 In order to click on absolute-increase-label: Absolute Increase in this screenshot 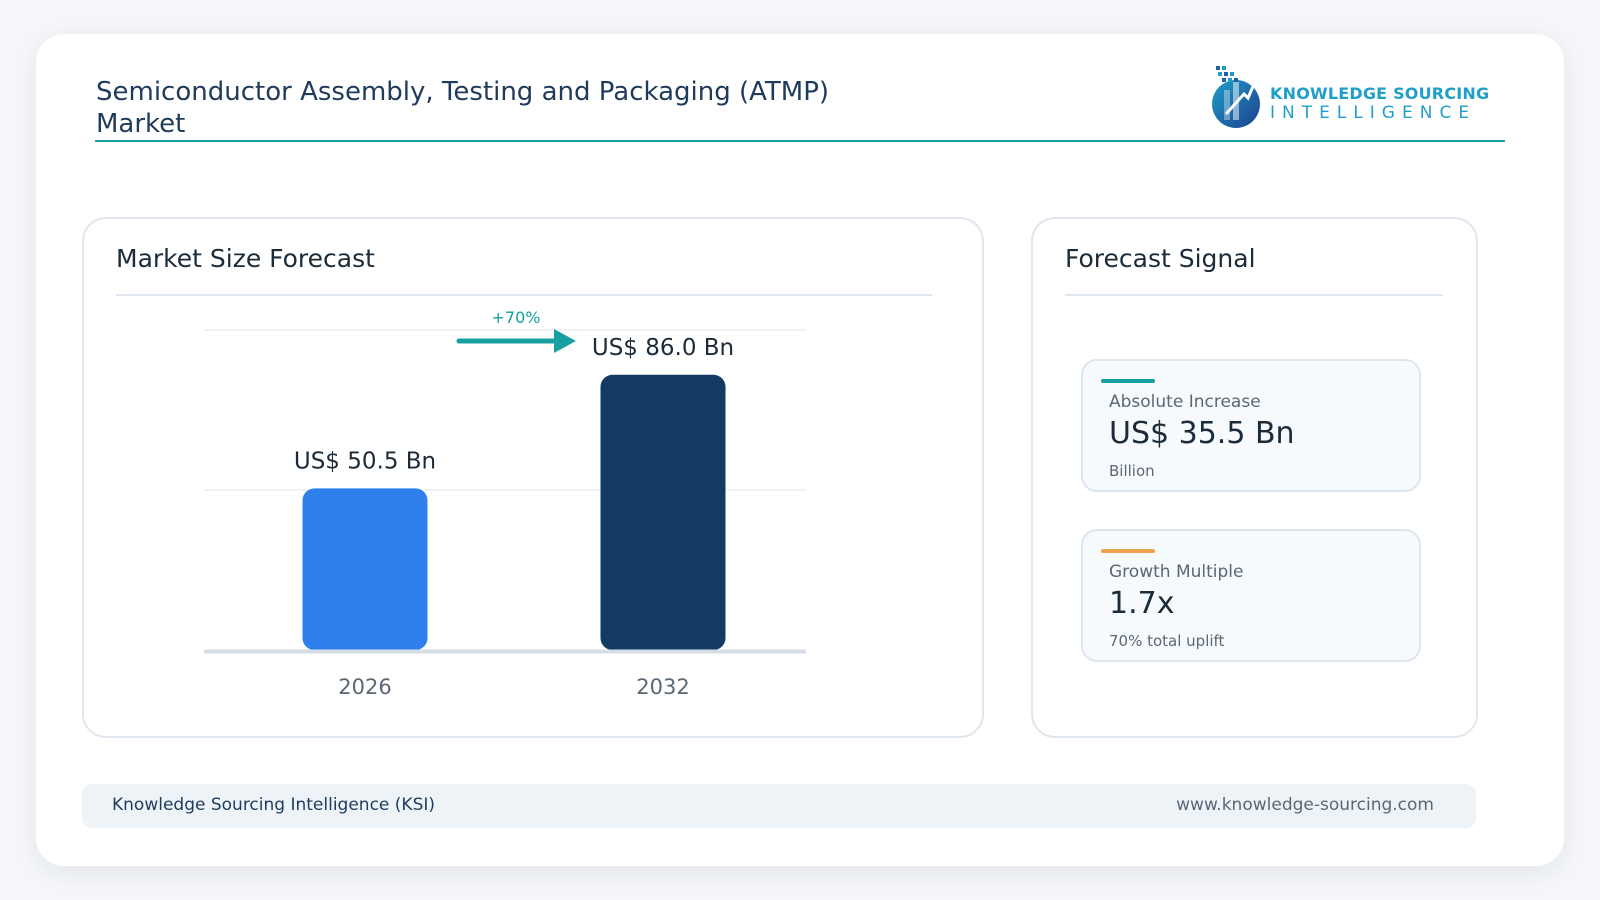, I will do `click(1185, 402)`.